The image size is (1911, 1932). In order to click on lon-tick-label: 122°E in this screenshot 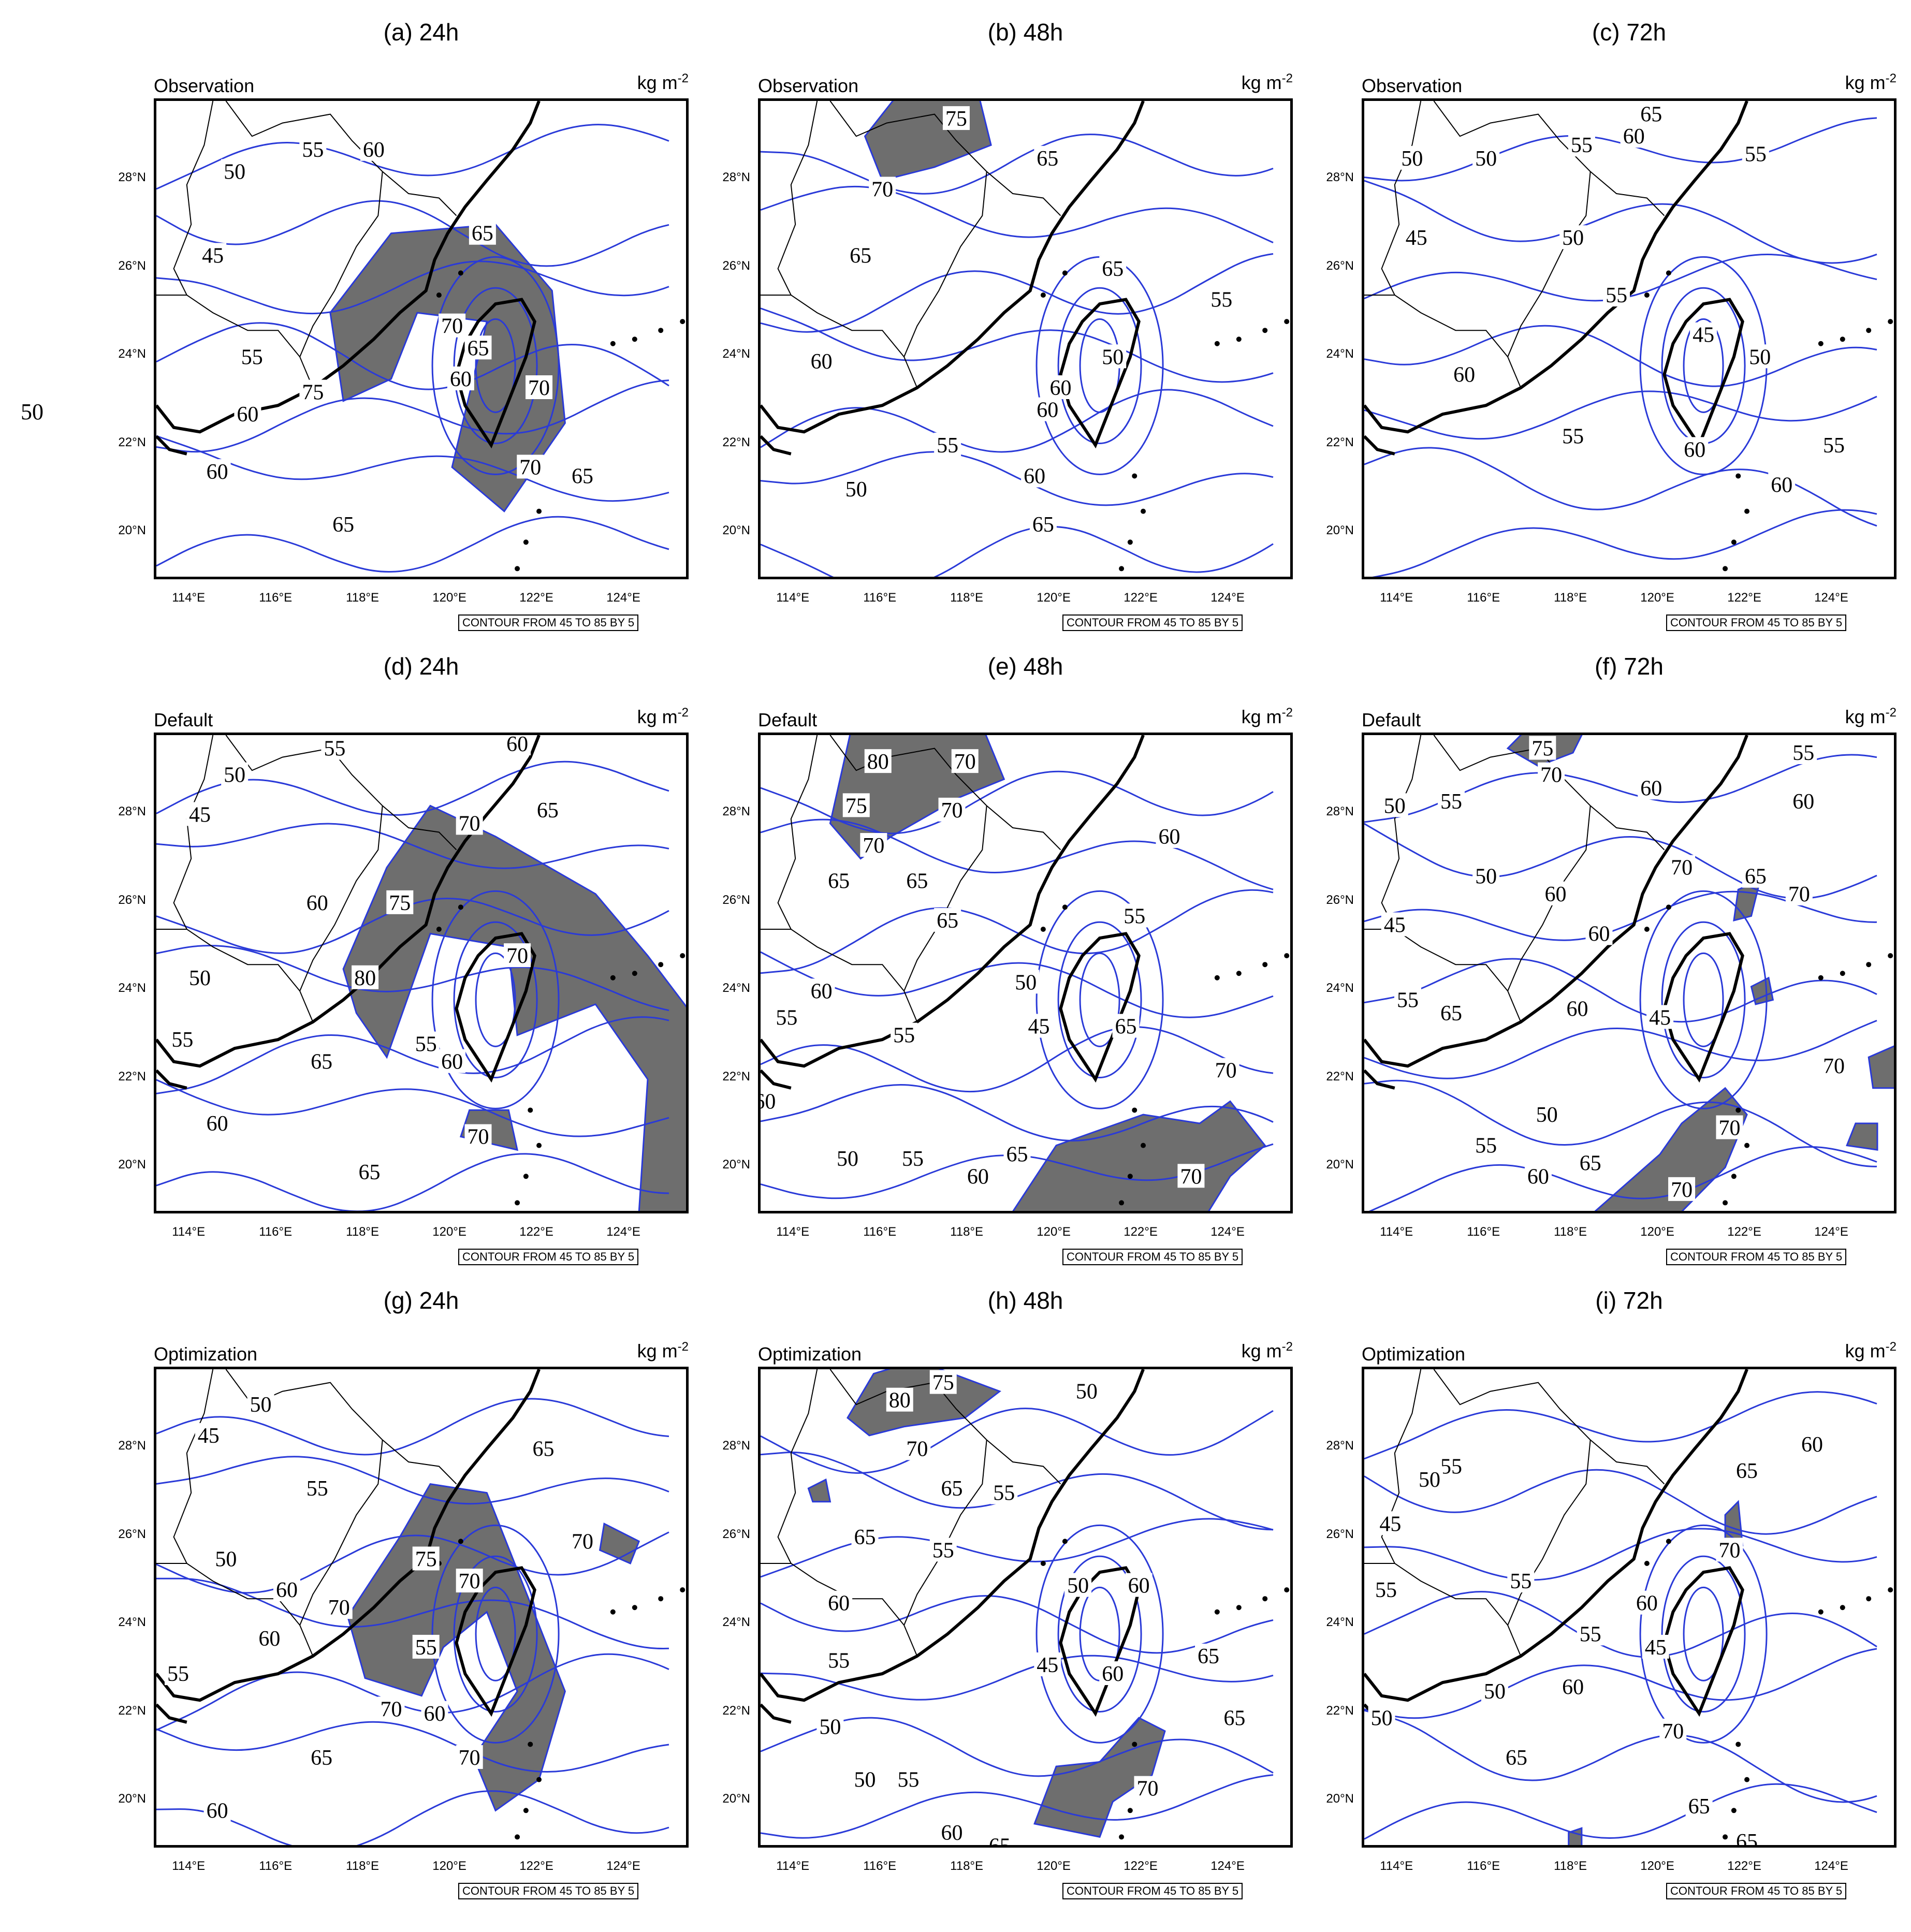, I will do `click(536, 1232)`.